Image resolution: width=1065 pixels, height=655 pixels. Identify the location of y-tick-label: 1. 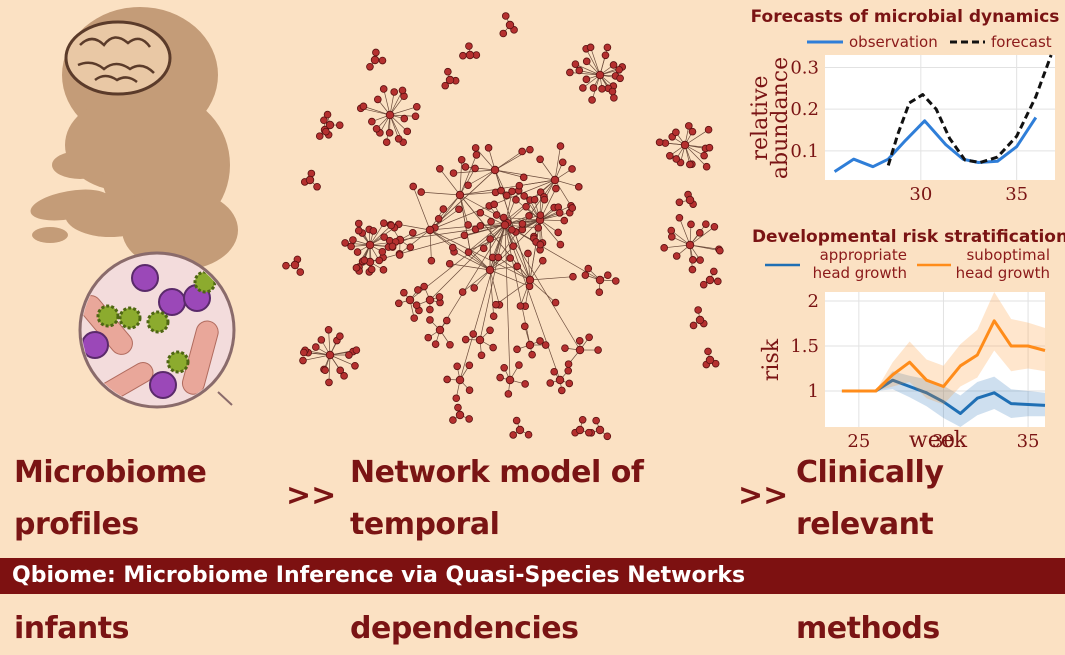
(813, 391).